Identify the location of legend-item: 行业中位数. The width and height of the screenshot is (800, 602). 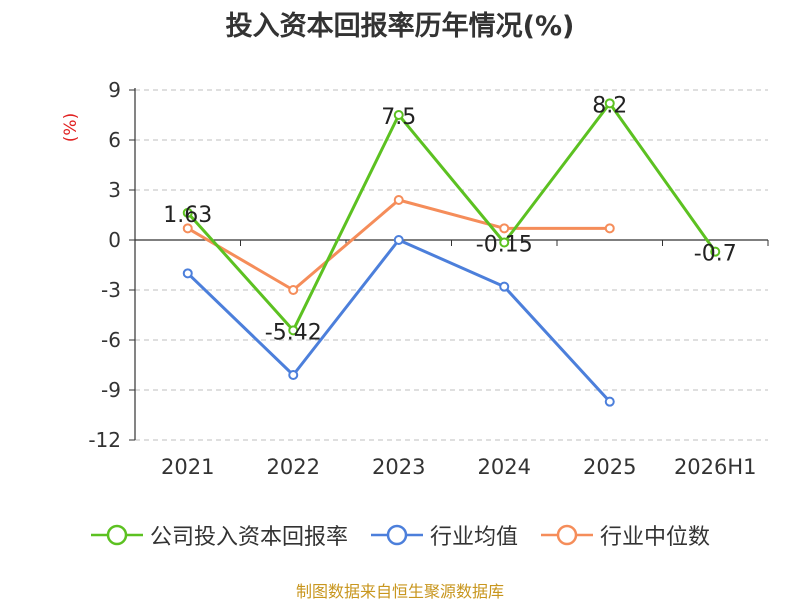
(625, 535).